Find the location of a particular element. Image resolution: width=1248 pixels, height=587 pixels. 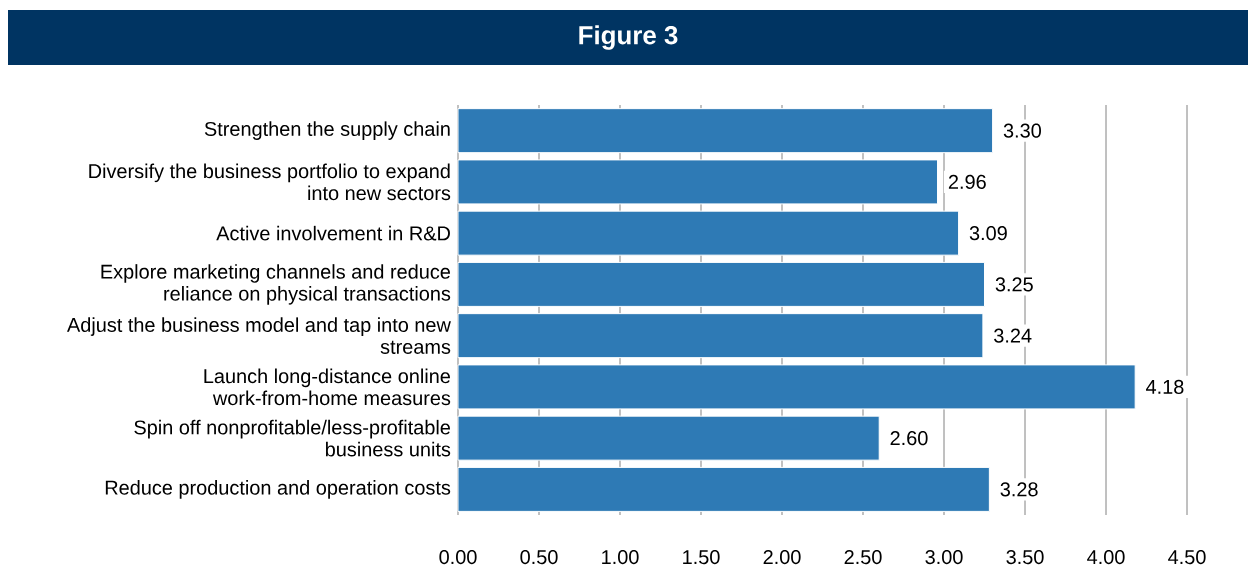

y-tick-label: Strengthen the supply chain is located at coordinates (327, 130).